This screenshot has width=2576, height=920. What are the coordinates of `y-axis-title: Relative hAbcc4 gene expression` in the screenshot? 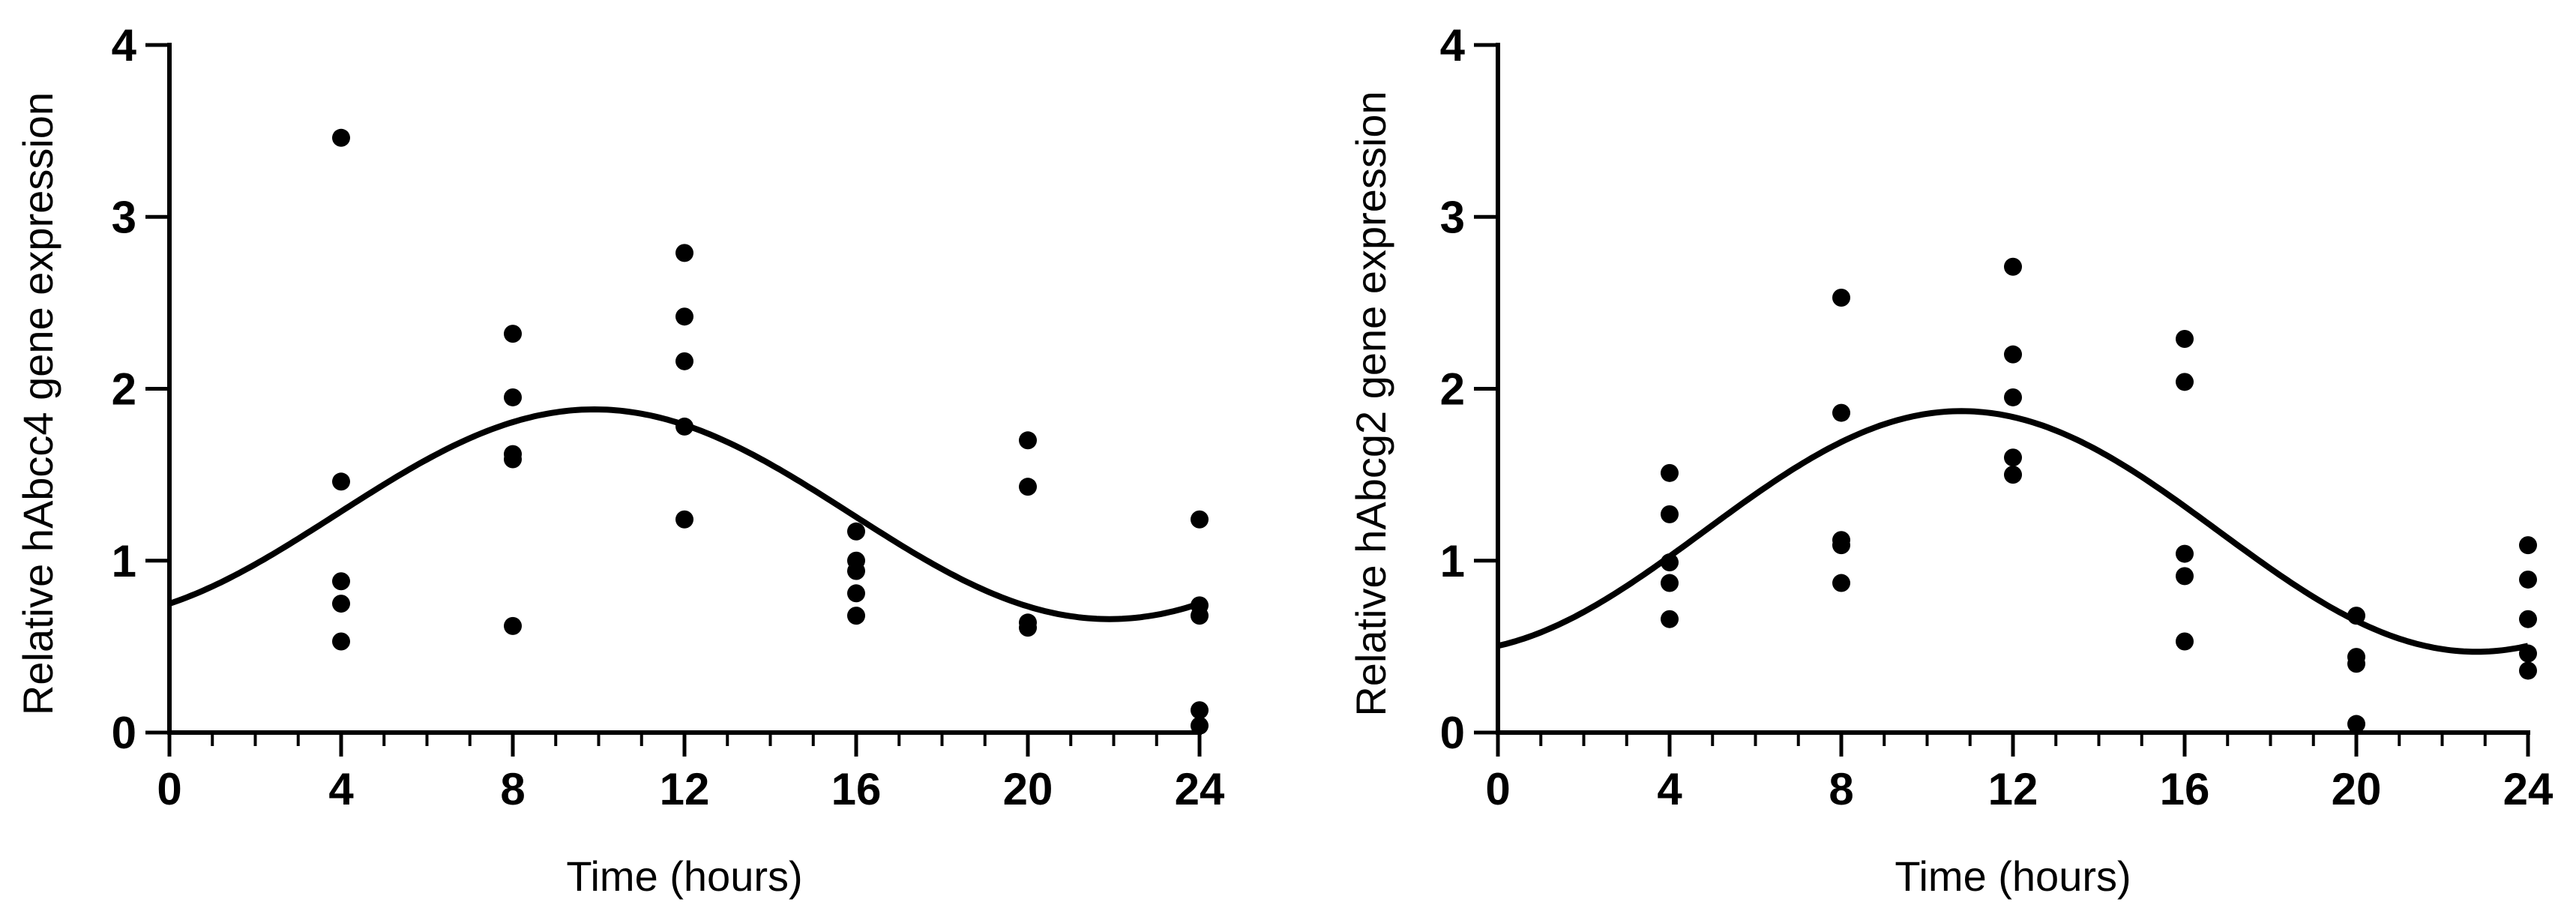 It's located at (37, 403).